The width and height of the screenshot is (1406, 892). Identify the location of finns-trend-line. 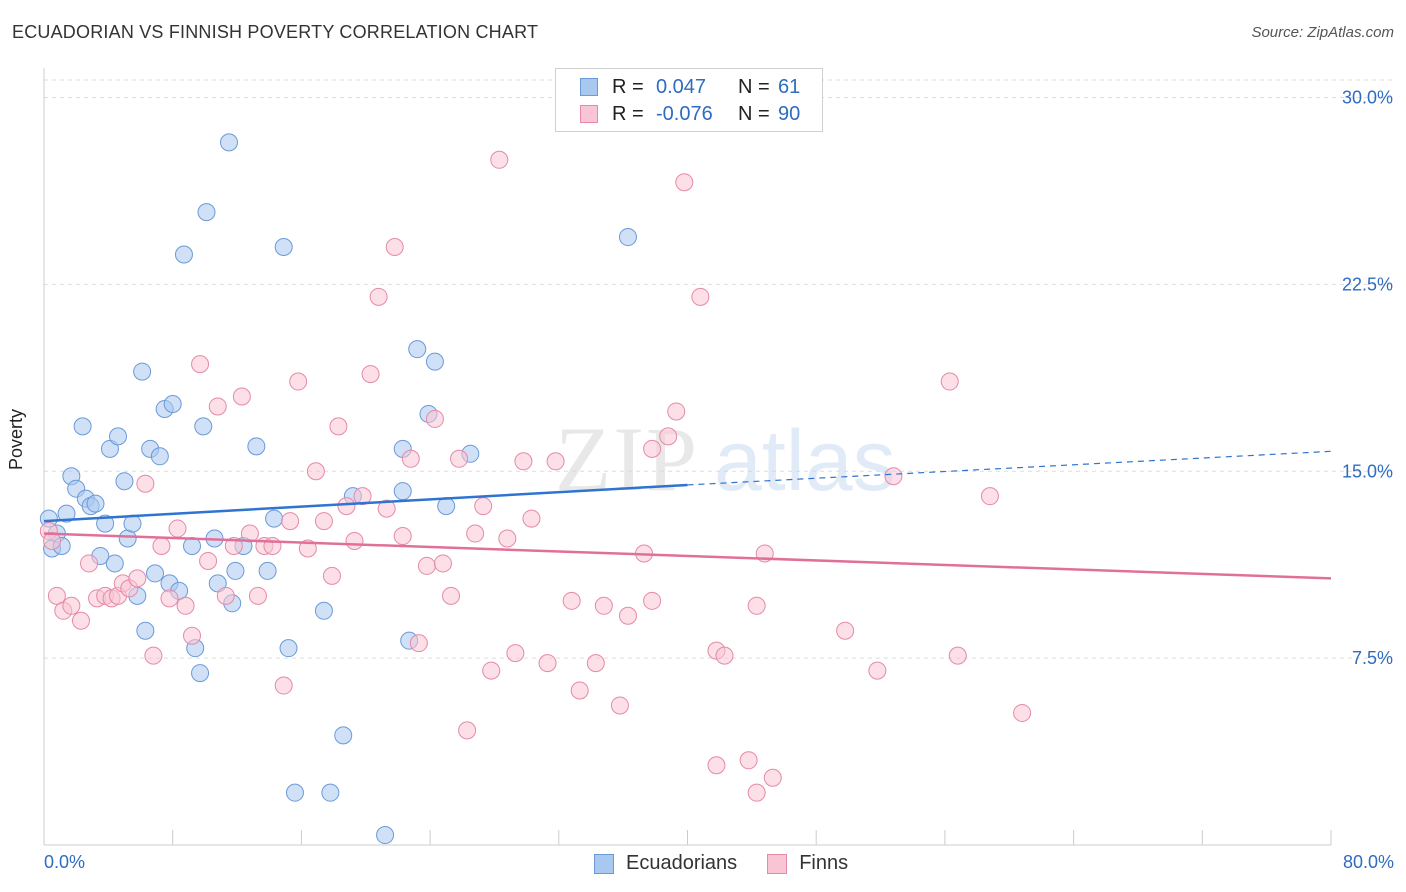
(687, 556).